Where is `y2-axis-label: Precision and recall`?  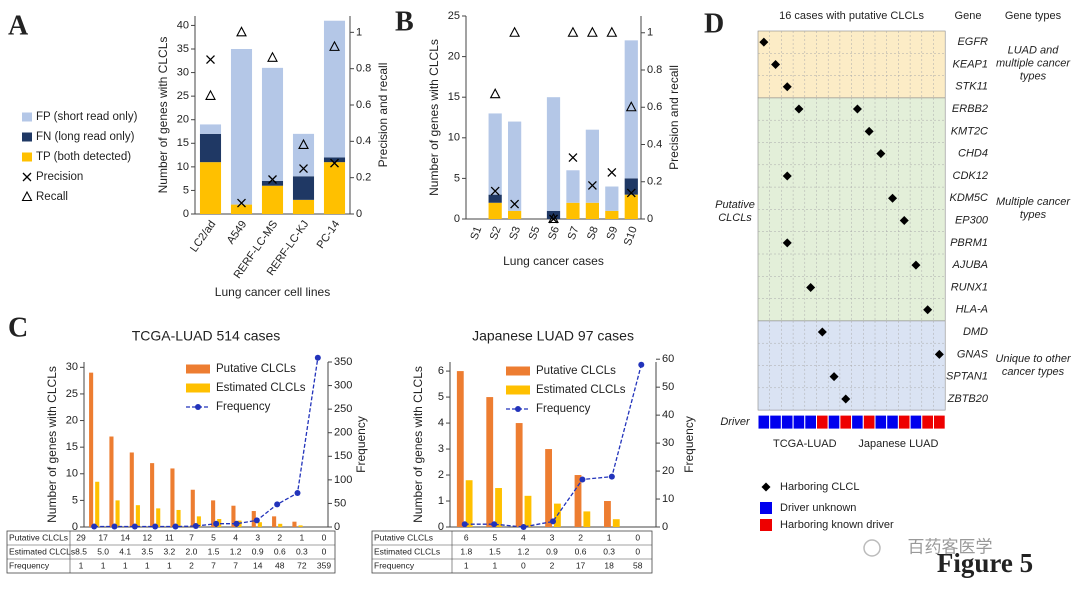 y2-axis-label: Precision and recall is located at coordinates (674, 117).